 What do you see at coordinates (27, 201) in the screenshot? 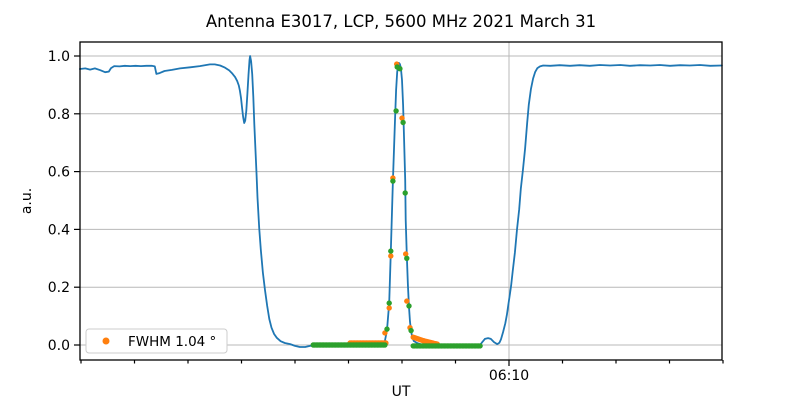
I see `y-axis-label: a.u.` at bounding box center [27, 201].